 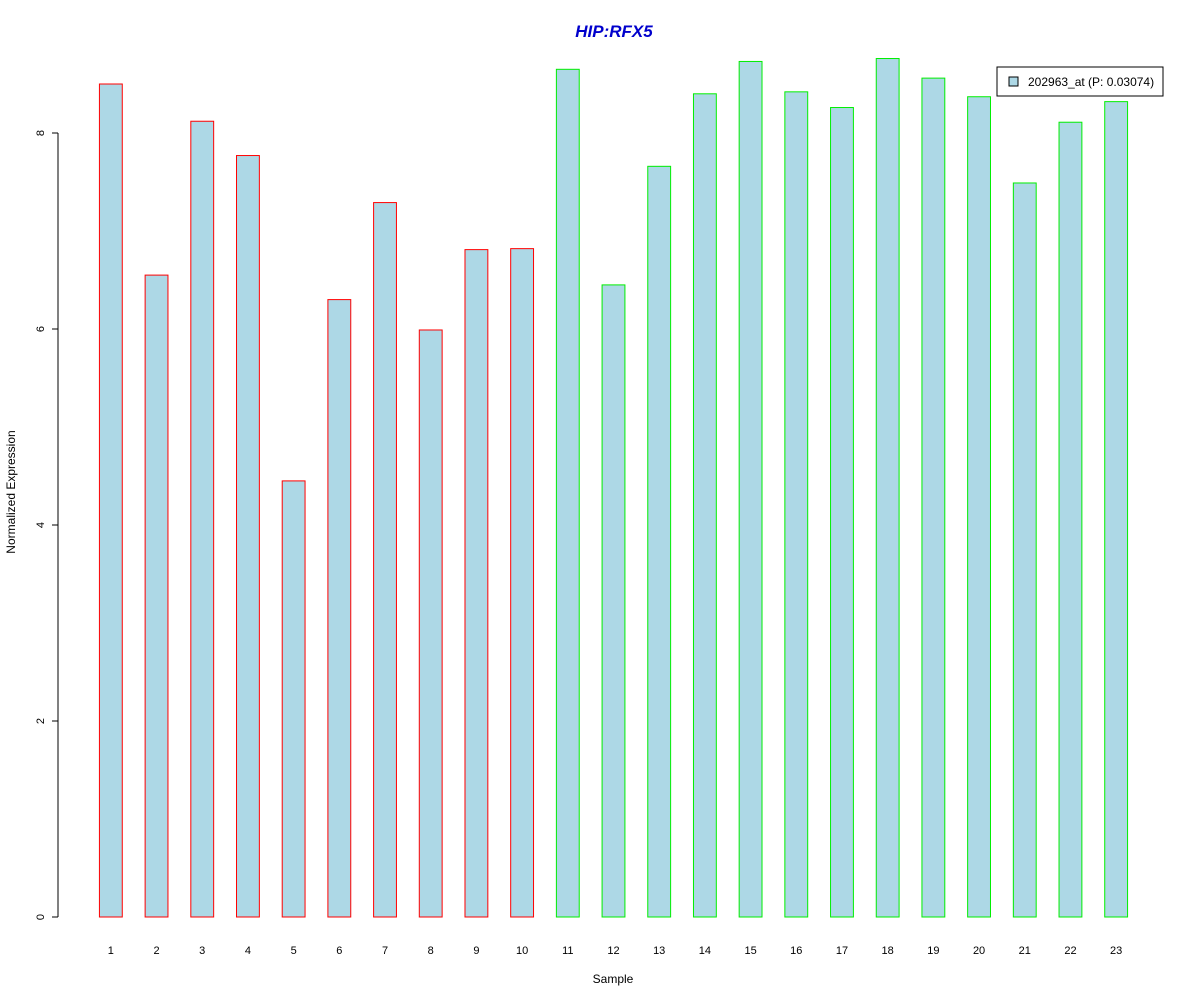 What do you see at coordinates (842, 951) in the screenshot?
I see `x-tick-label: 17` at bounding box center [842, 951].